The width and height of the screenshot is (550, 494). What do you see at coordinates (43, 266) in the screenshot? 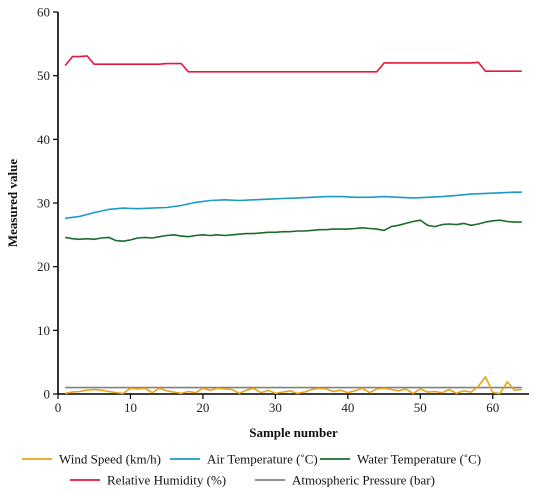
I see `y-tick-label: 20` at bounding box center [43, 266].